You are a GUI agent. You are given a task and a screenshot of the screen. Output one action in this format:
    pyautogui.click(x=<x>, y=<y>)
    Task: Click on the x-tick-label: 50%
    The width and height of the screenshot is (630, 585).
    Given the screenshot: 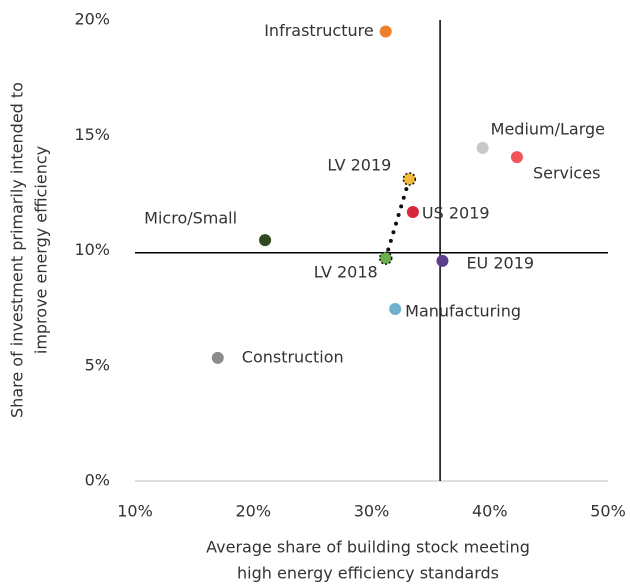 What is the action you would take?
    pyautogui.click(x=608, y=511)
    